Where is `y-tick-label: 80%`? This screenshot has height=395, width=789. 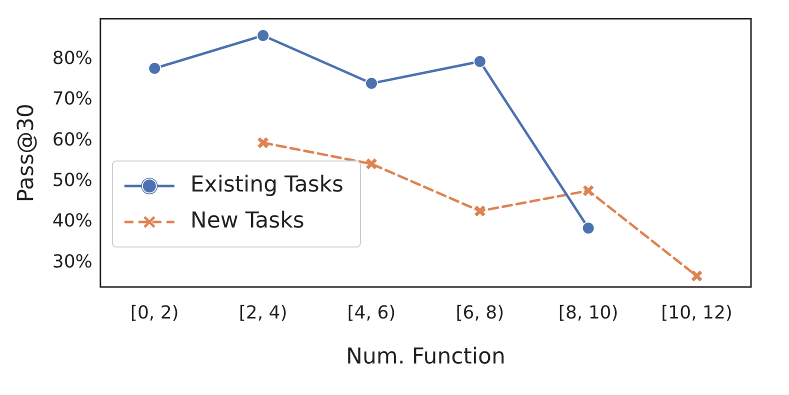
y-tick-label: 80% is located at coordinates (72, 59).